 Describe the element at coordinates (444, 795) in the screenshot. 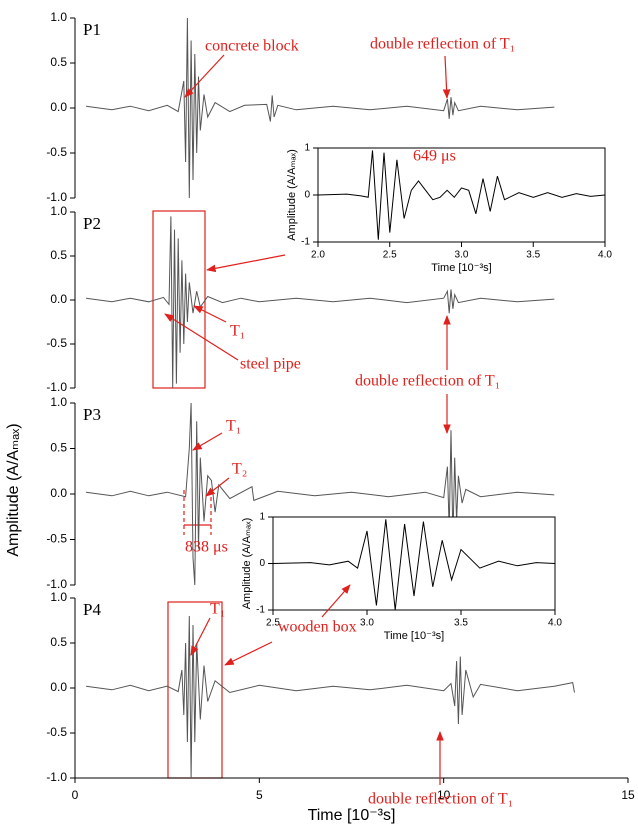

I see `x-tick-label: 10` at that location.